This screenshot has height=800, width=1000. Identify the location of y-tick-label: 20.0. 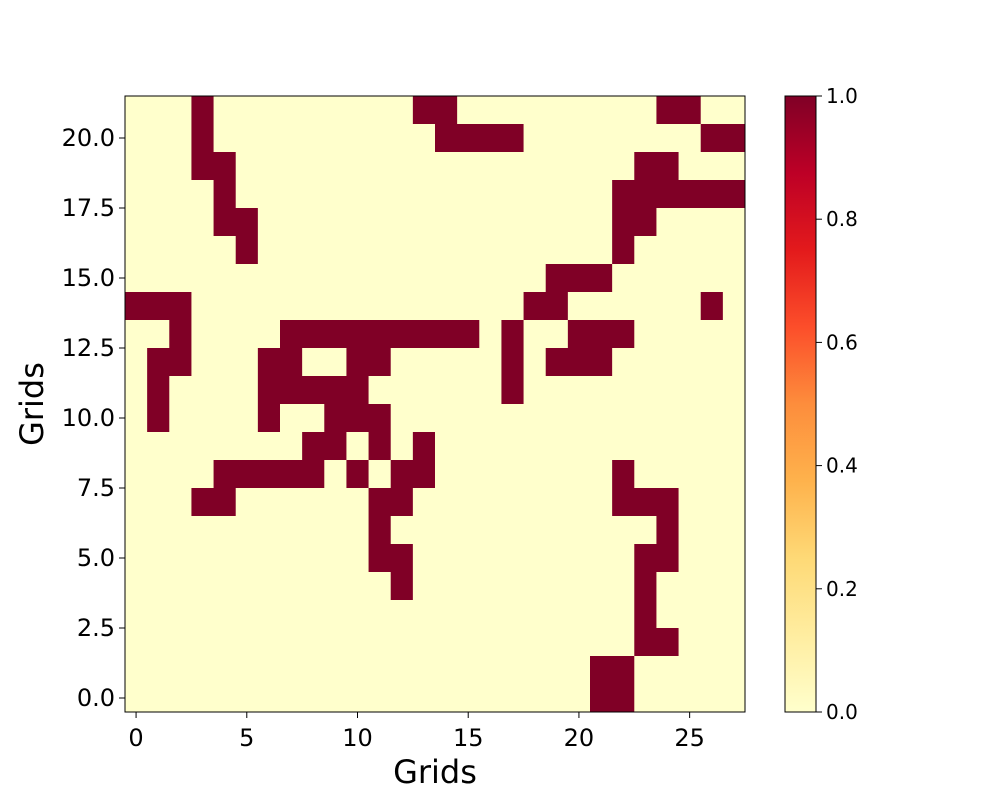
(88, 138).